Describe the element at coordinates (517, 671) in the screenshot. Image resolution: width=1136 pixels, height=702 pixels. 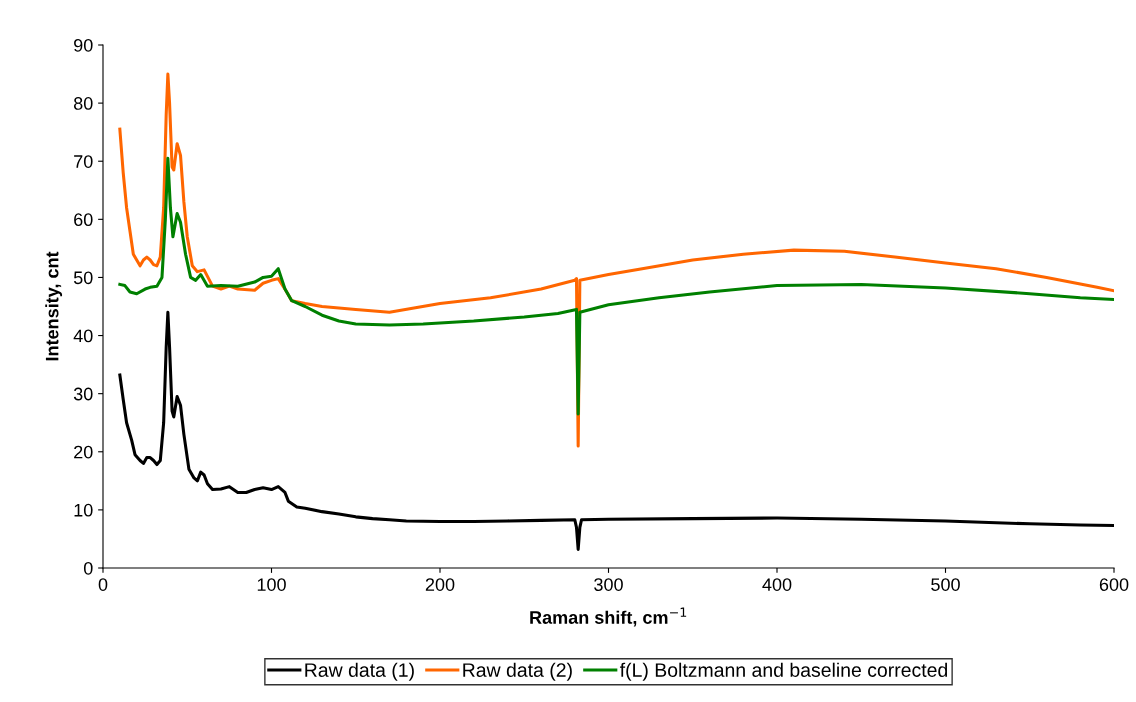
I see `legend-label: Raw data (2)` at that location.